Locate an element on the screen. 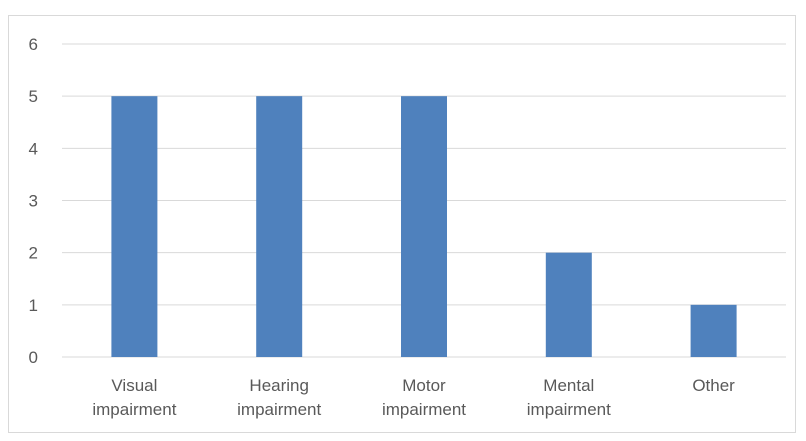 The image size is (806, 441). y-tick-label: 6 is located at coordinates (33, 44).